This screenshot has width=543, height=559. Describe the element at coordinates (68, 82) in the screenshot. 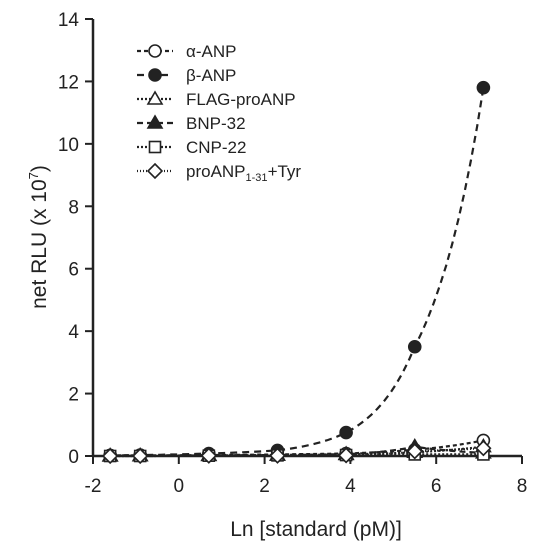

I see `y-tick-label: 12` at that location.